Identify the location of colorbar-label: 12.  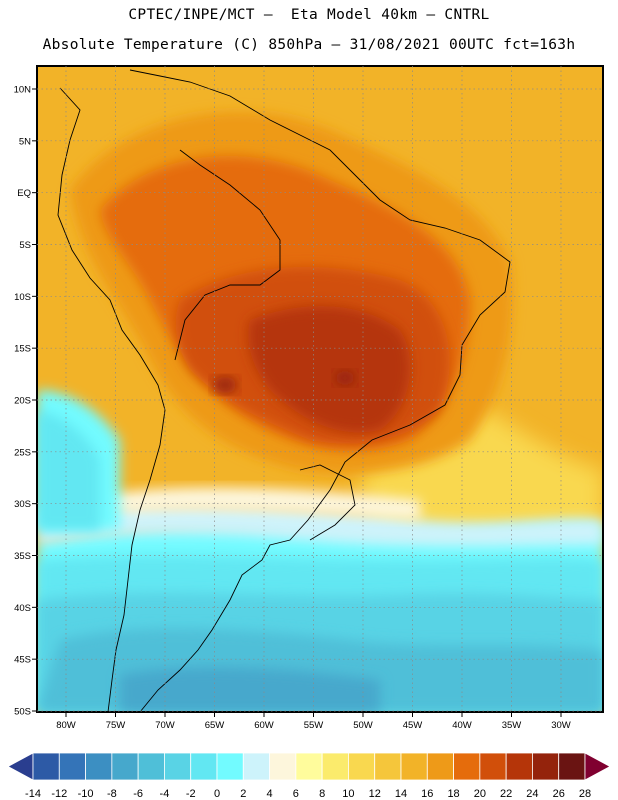
(375, 794).